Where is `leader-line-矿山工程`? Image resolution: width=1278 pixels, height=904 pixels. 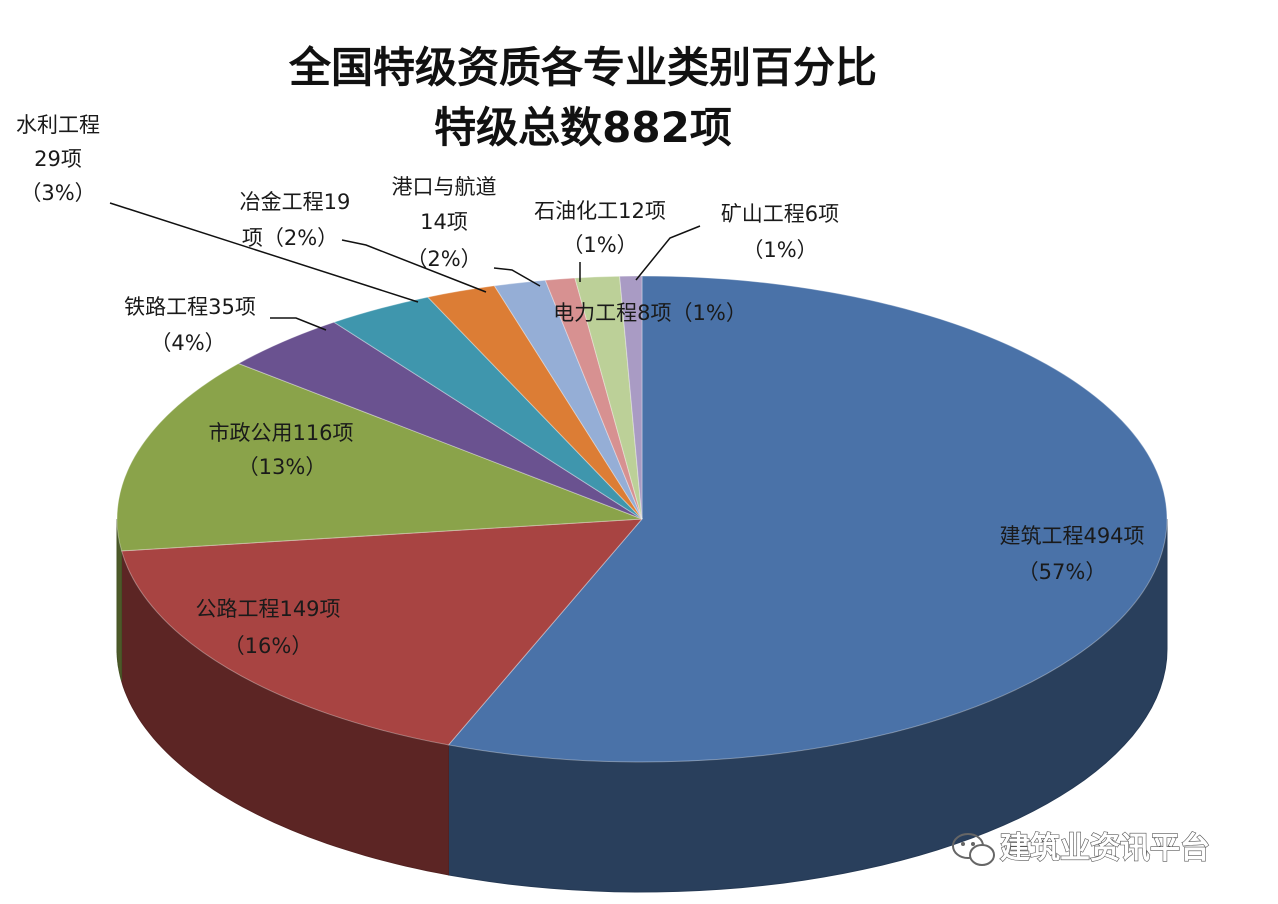 leader-line-矿山工程 is located at coordinates (668, 253).